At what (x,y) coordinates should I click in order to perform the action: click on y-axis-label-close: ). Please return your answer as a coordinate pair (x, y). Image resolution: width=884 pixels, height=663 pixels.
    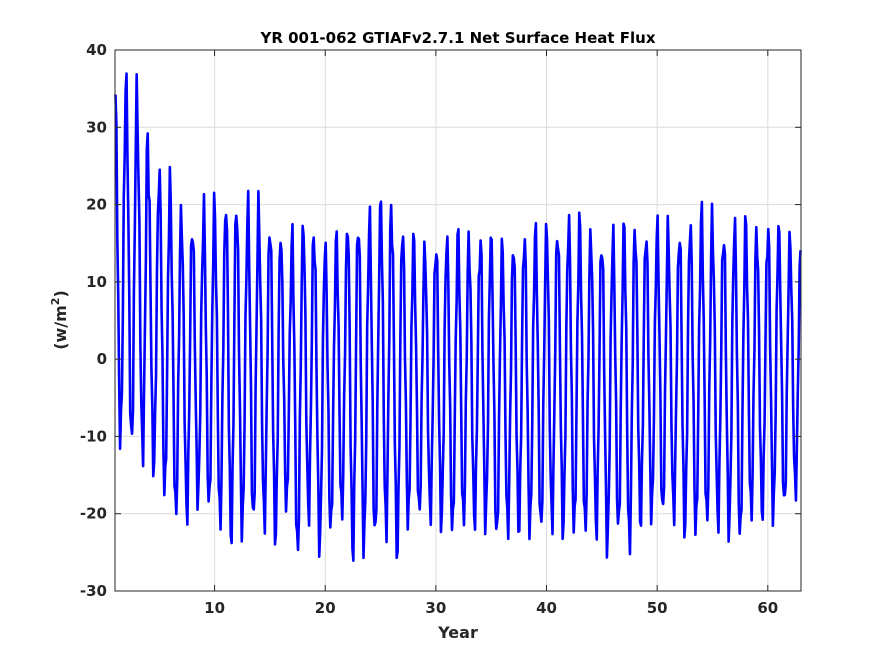
    Looking at the image, I should click on (60, 293).